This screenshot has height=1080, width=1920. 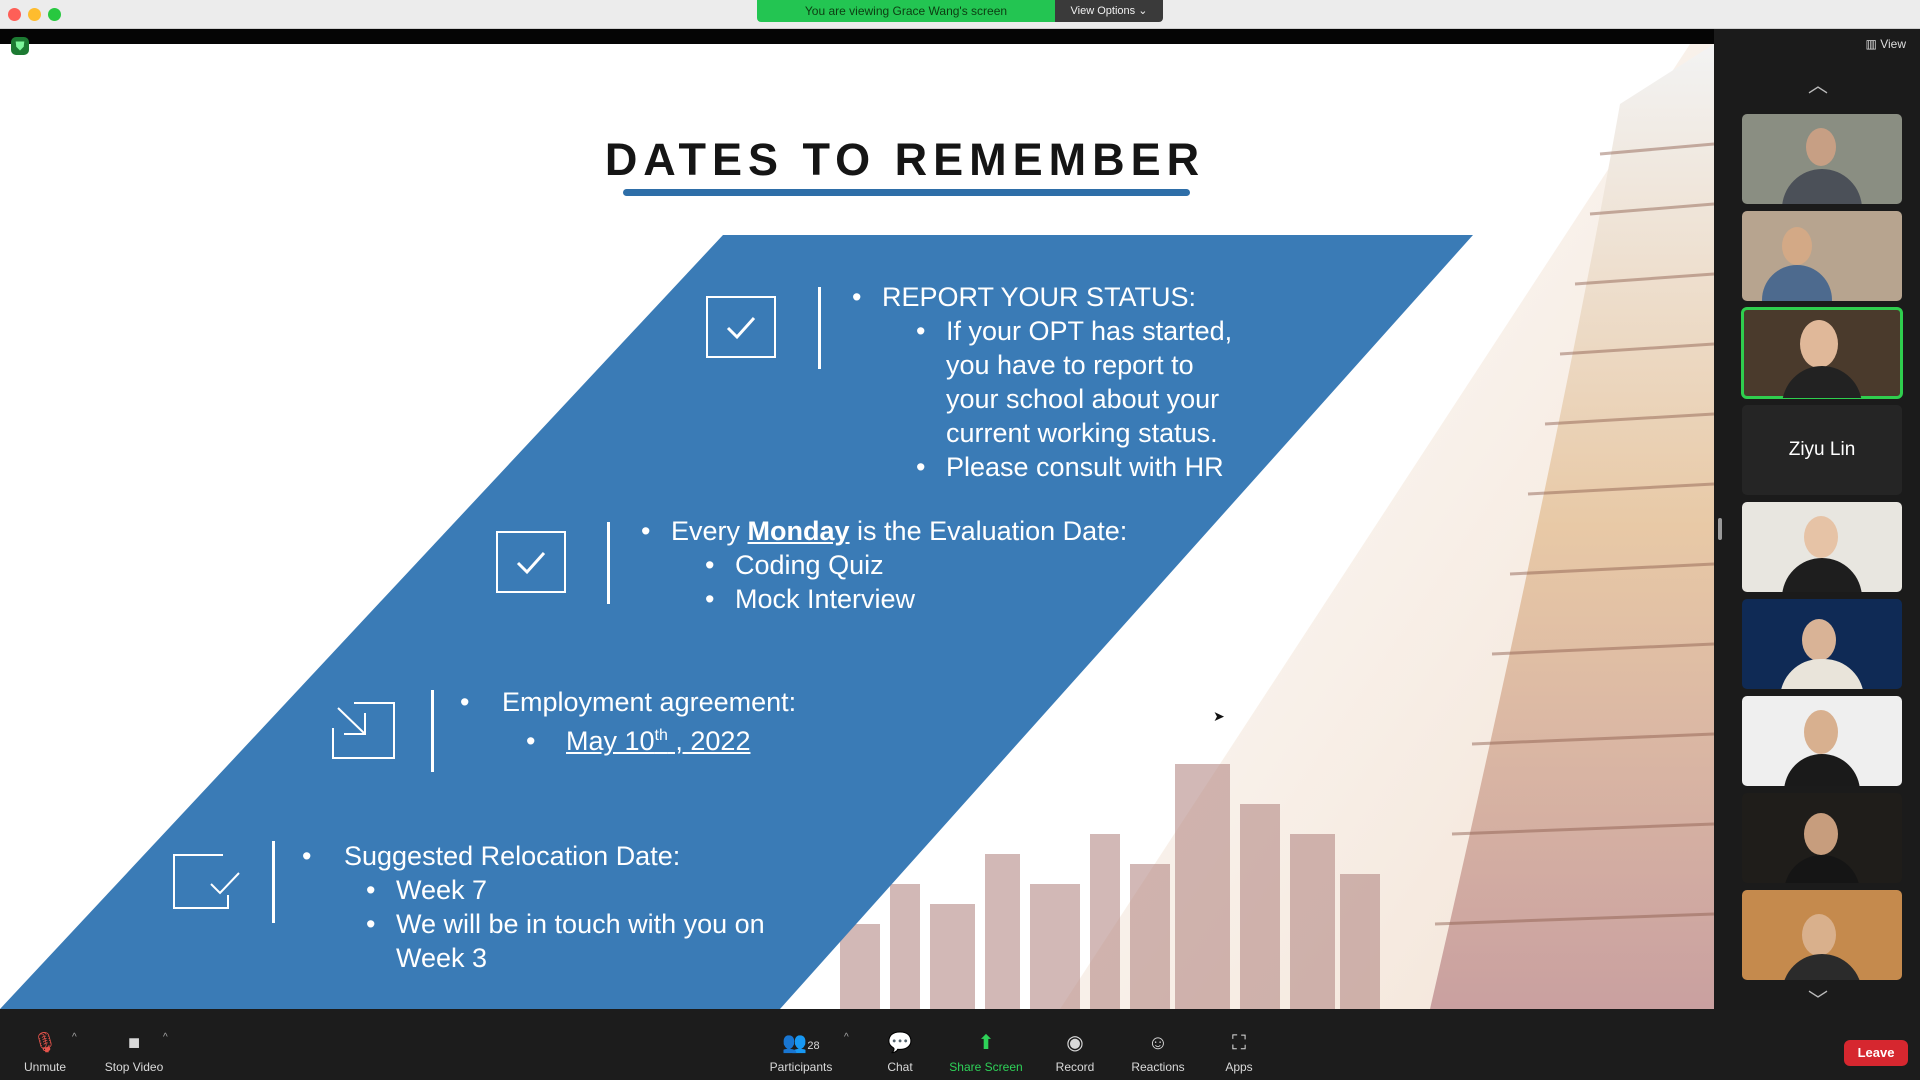 What do you see at coordinates (986, 1043) in the screenshot?
I see `share-screen-icon: ⬆` at bounding box center [986, 1043].